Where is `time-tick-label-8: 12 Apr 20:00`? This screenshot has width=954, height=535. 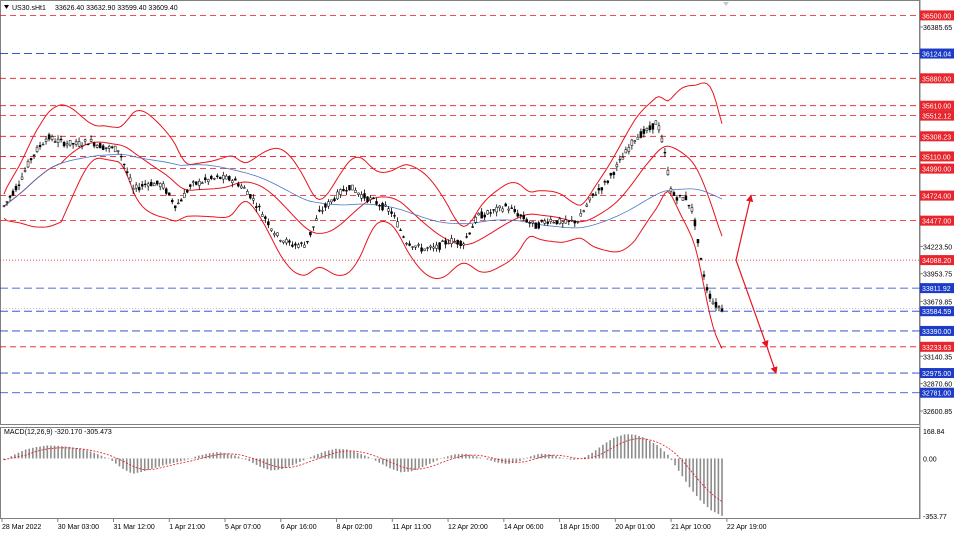 time-tick-label-8: 12 Apr 20:00 is located at coordinates (468, 527).